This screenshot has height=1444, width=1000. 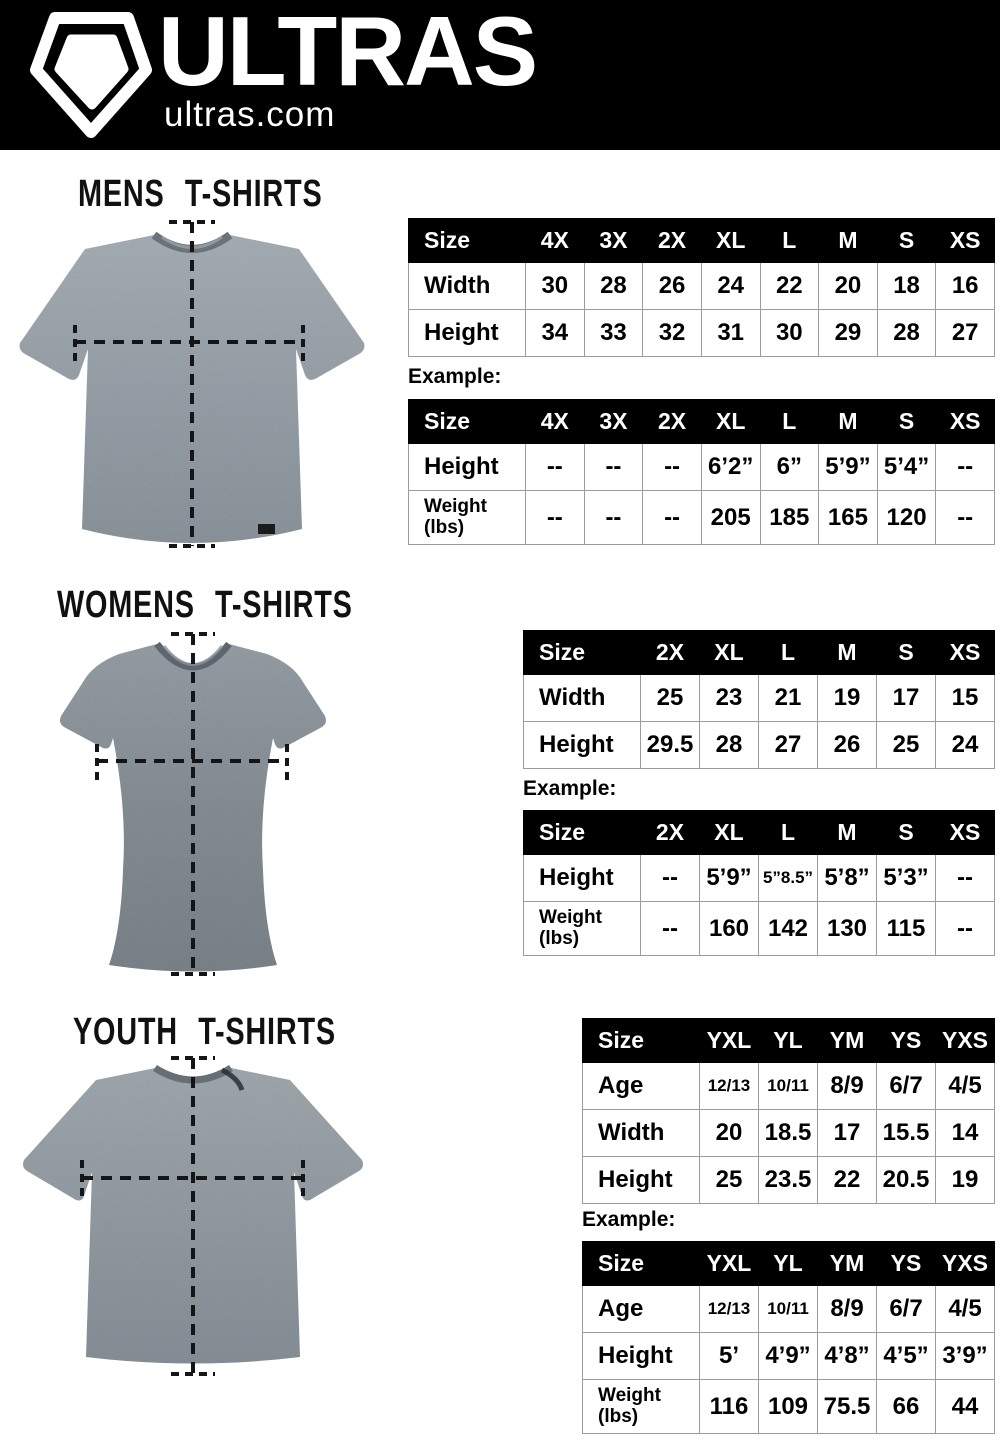 I want to click on value-cell: 205, so click(x=730, y=517).